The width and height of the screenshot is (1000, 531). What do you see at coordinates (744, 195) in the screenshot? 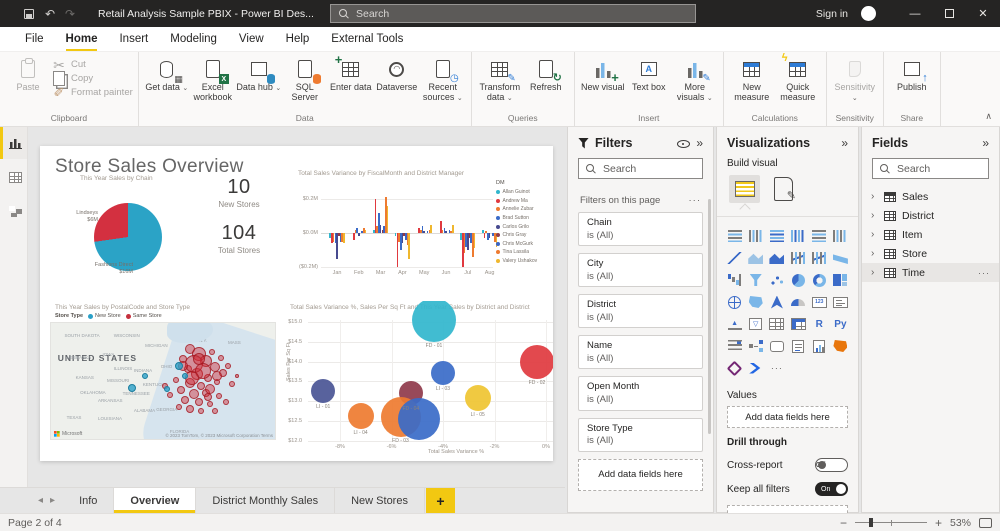
I see `build-visual-tab` at bounding box center [744, 195].